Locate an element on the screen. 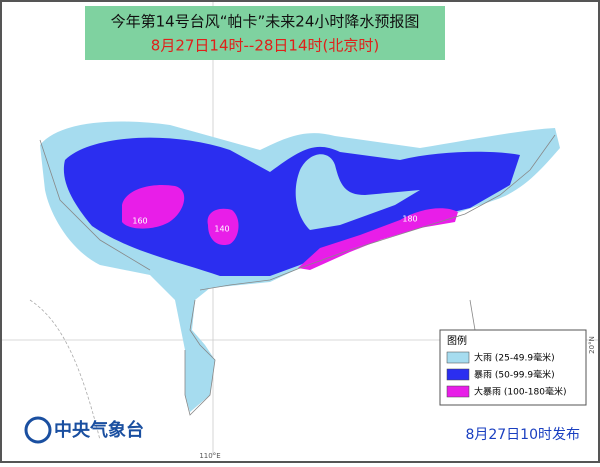 The height and width of the screenshot is (467, 600). value-label: 160 is located at coordinates (139, 221).